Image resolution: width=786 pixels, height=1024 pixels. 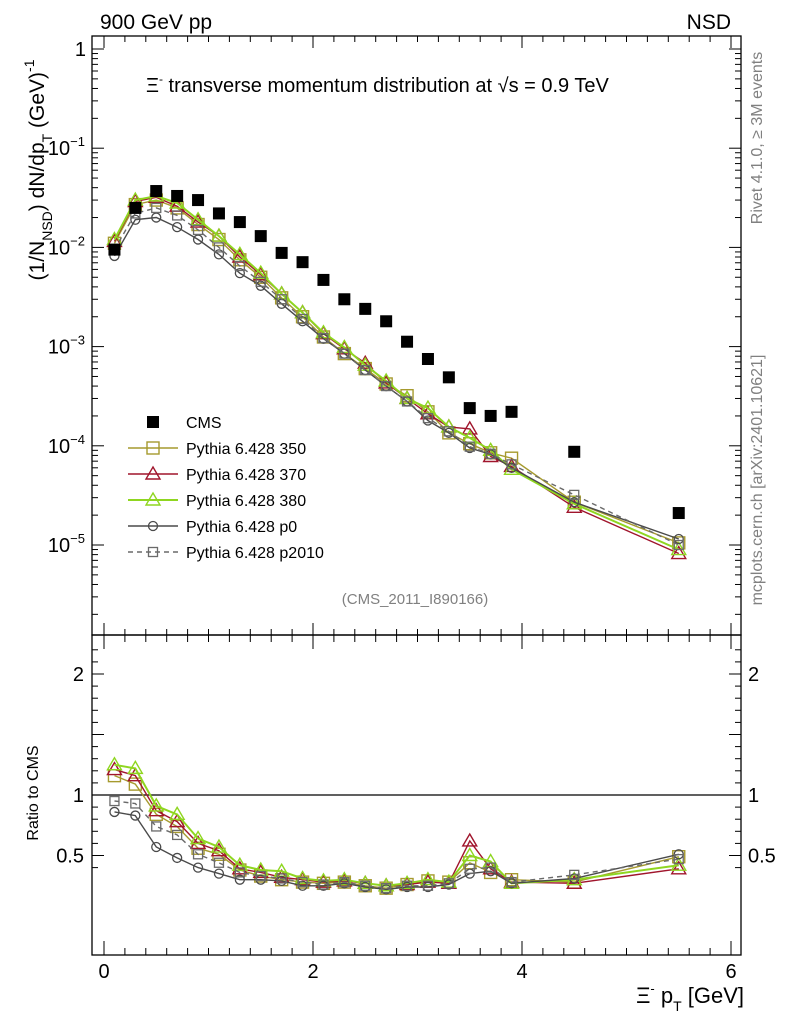 I want to click on ratio-series-p2010, so click(x=396, y=844).